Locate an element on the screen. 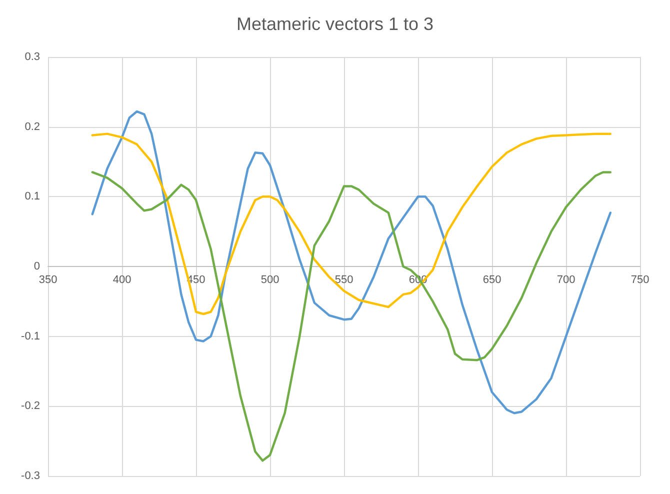  y-tick-label: 0.3 is located at coordinates (32, 57).